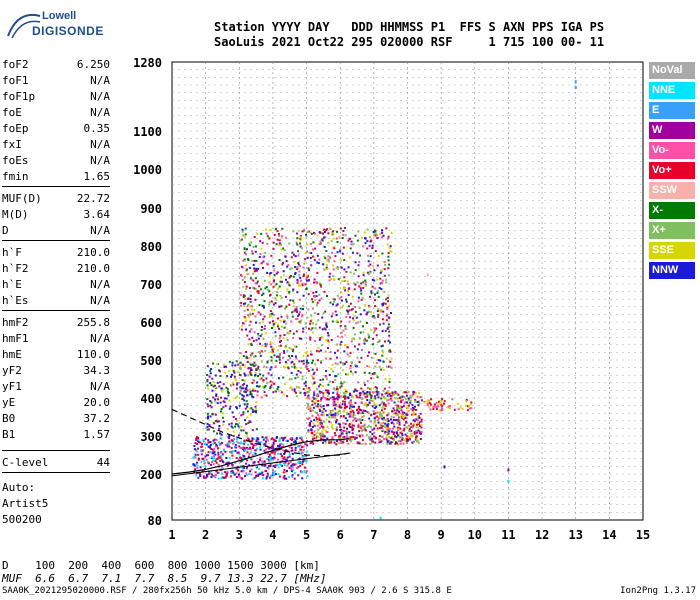 The image size is (700, 600). Describe the element at coordinates (643, 535) in the screenshot. I see `x-tick-label: 15` at that location.